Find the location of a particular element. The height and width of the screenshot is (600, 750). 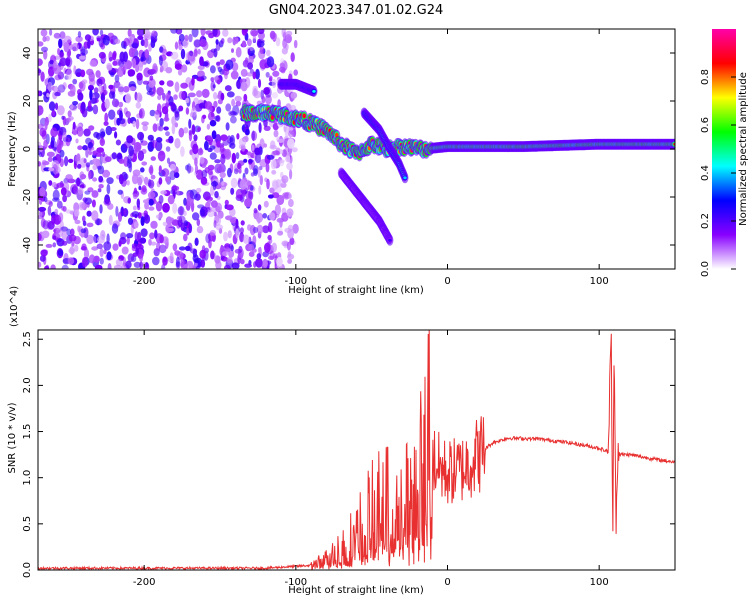

snr-y-tick-label: 0.5 is located at coordinates (27, 524).